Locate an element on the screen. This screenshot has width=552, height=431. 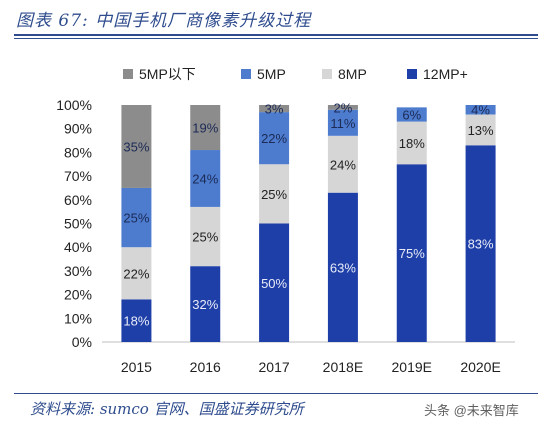
legend-label: 12MP+ is located at coordinates (445, 74).